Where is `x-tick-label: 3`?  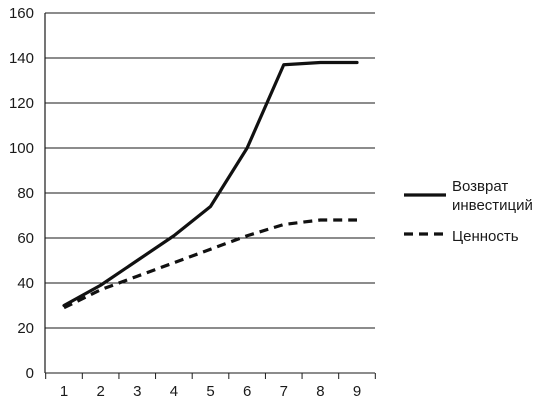 x-tick-label: 3 is located at coordinates (137, 391).